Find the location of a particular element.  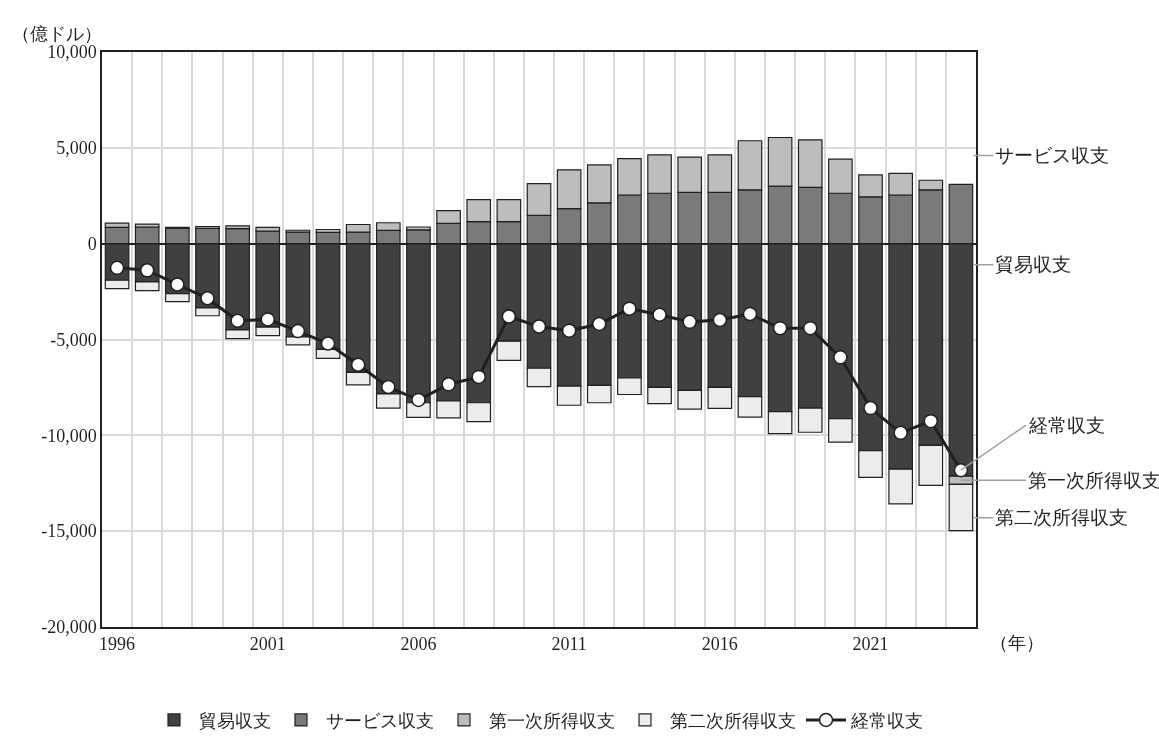

legend-label: 第一次所得収支 is located at coordinates (552, 720).